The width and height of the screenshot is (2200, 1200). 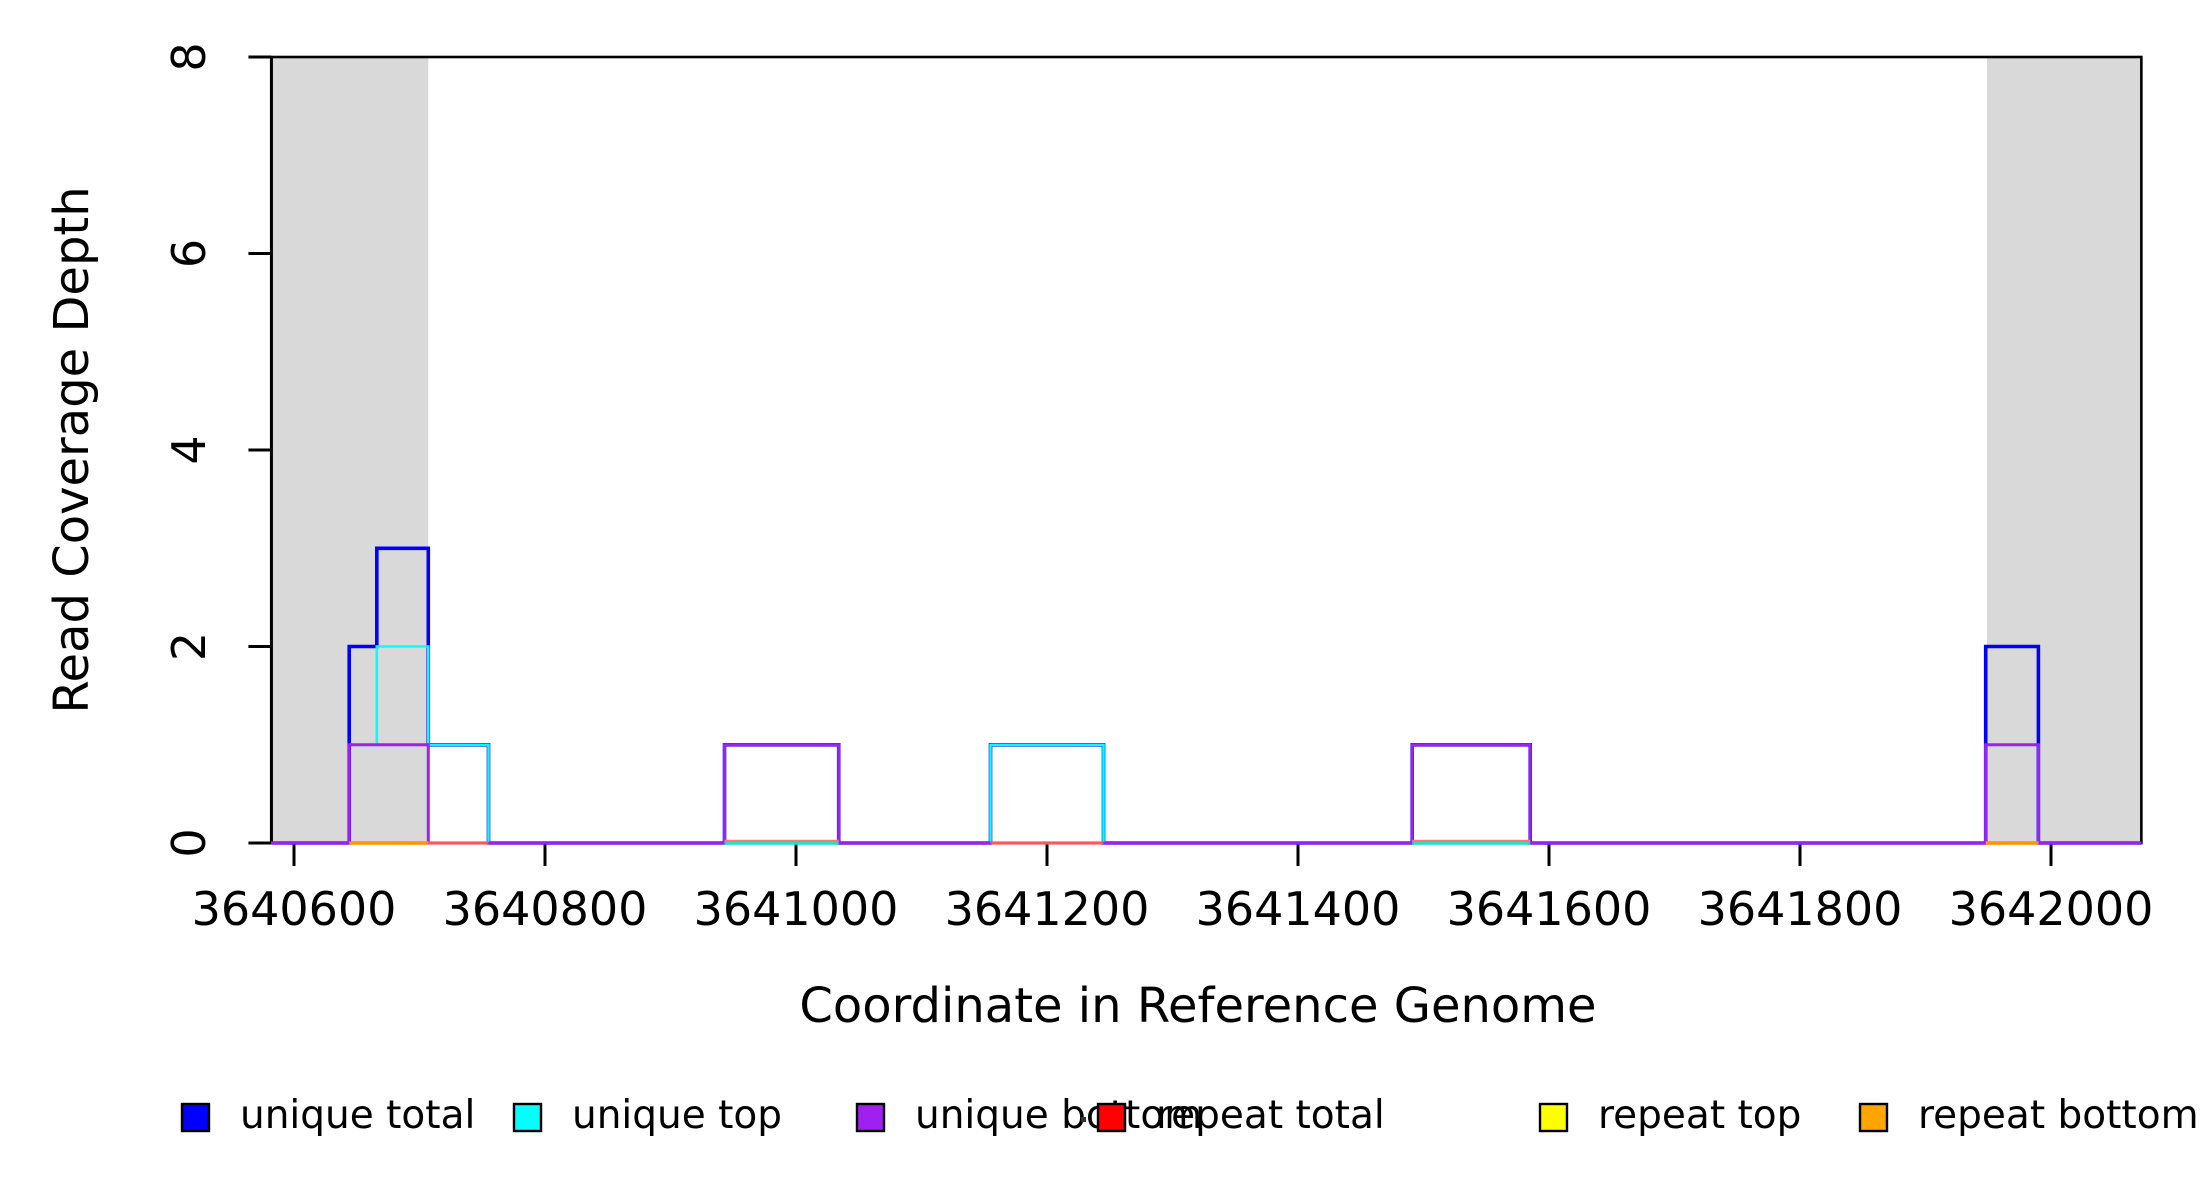 What do you see at coordinates (1270, 1115) in the screenshot?
I see `legend-label-repeat-total: repeat total` at bounding box center [1270, 1115].